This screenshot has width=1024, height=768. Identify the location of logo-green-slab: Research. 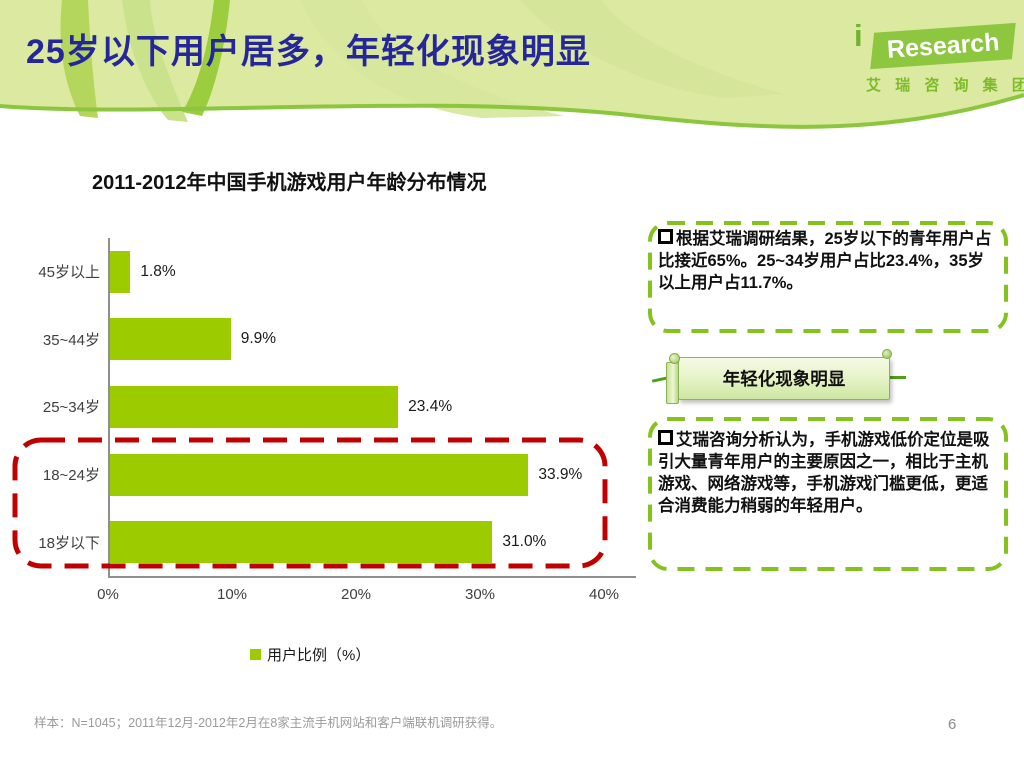
(943, 46).